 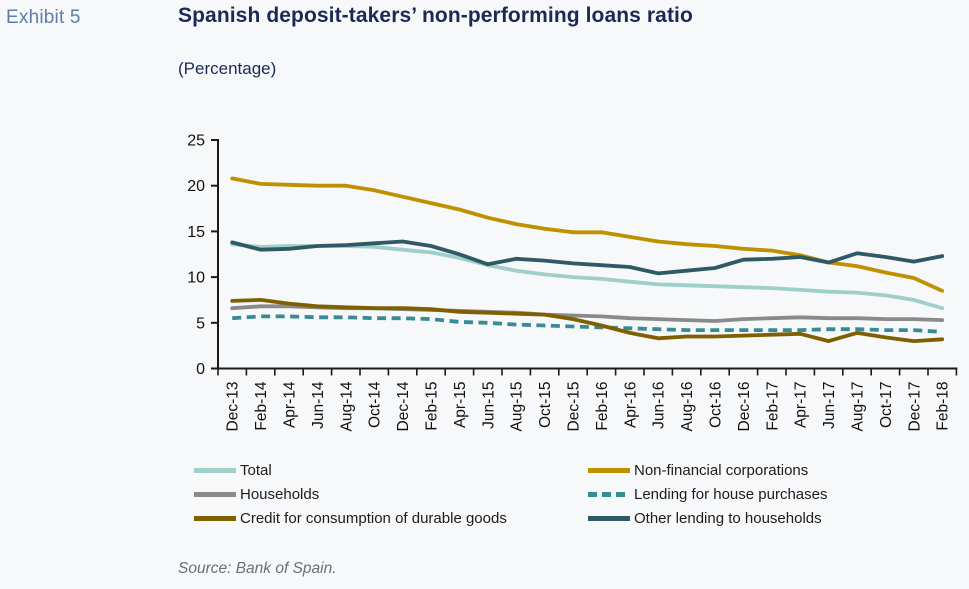 I want to click on y-axis-tick-label: 5, so click(x=200, y=323).